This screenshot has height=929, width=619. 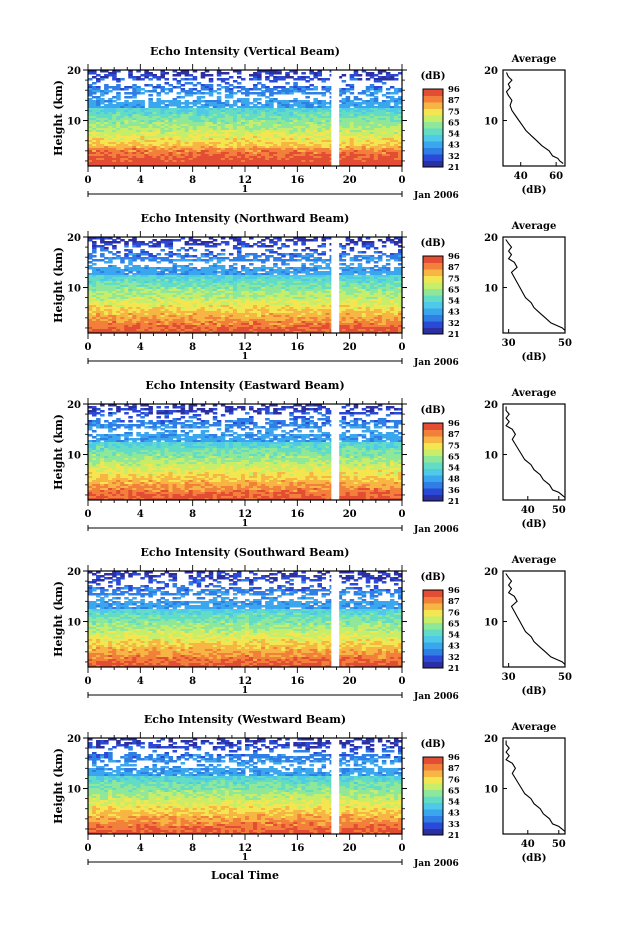 I want to click on colorbar-unit: (dB), so click(x=433, y=76).